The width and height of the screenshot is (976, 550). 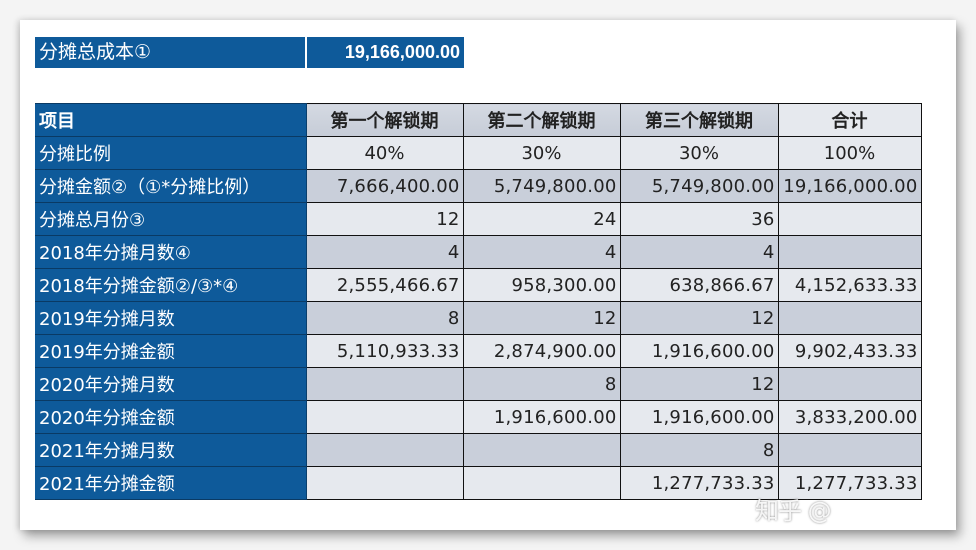 I want to click on summary-divider, so click(x=306, y=52).